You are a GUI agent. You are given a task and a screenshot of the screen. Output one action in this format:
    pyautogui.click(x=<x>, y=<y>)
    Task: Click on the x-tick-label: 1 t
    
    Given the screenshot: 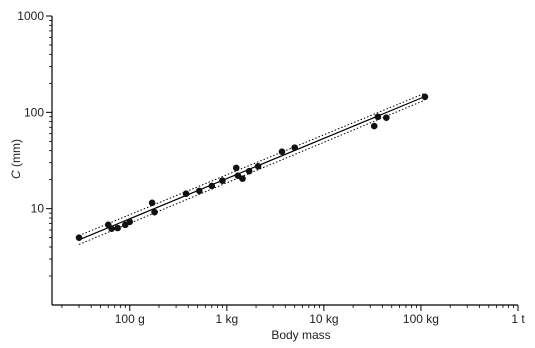 What is the action you would take?
    pyautogui.click(x=518, y=319)
    